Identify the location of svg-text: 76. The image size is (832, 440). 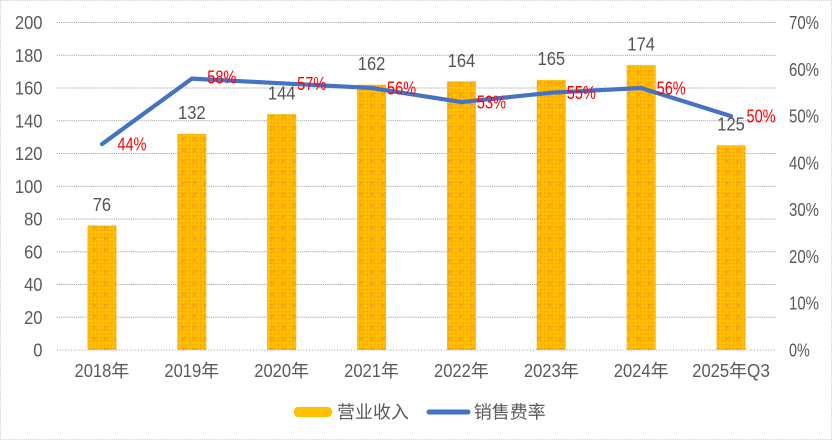
(102, 204).